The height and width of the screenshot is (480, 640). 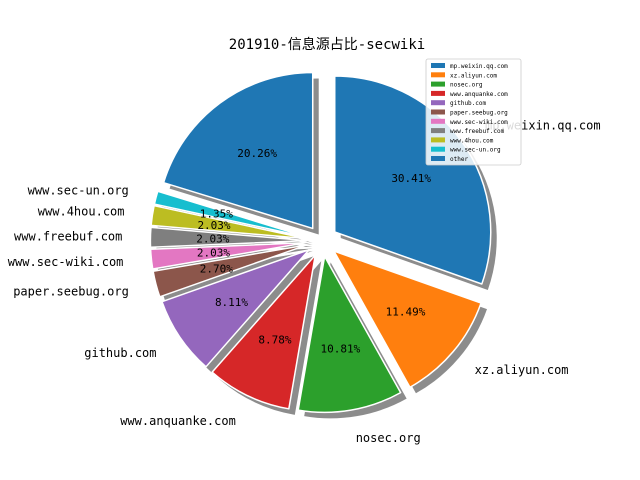 I want to click on pie-slice-other, so click(x=238, y=150).